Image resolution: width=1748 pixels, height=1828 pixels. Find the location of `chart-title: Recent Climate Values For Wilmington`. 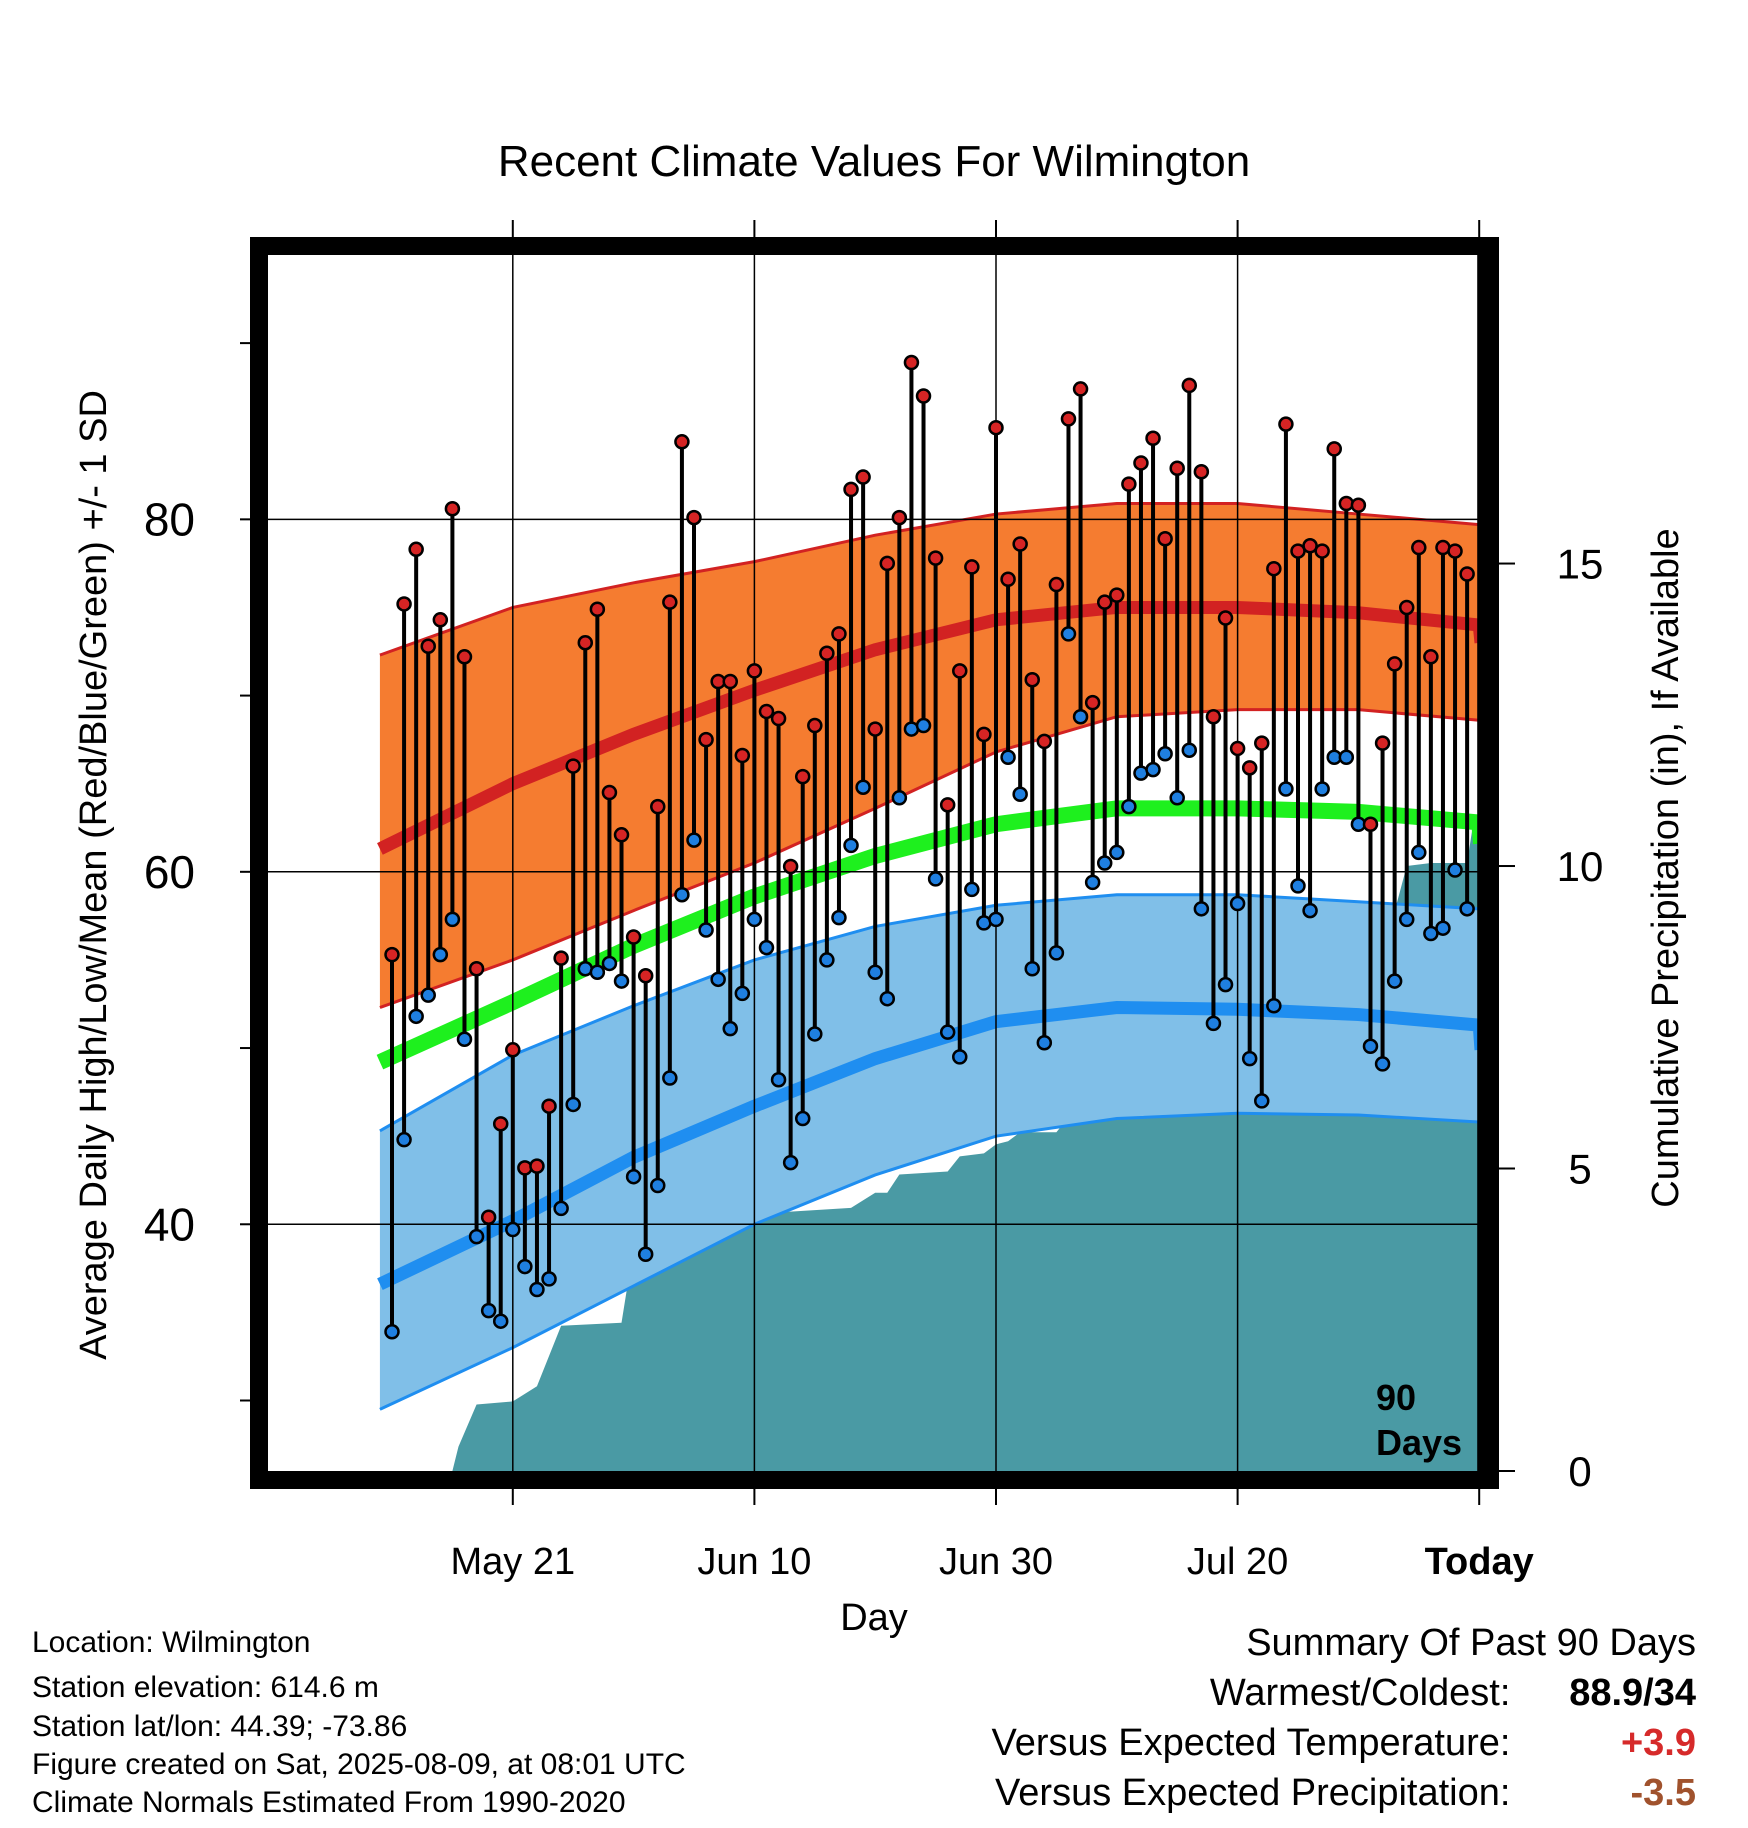

chart-title: Recent Climate Values For Wilmington is located at coordinates (874, 161).